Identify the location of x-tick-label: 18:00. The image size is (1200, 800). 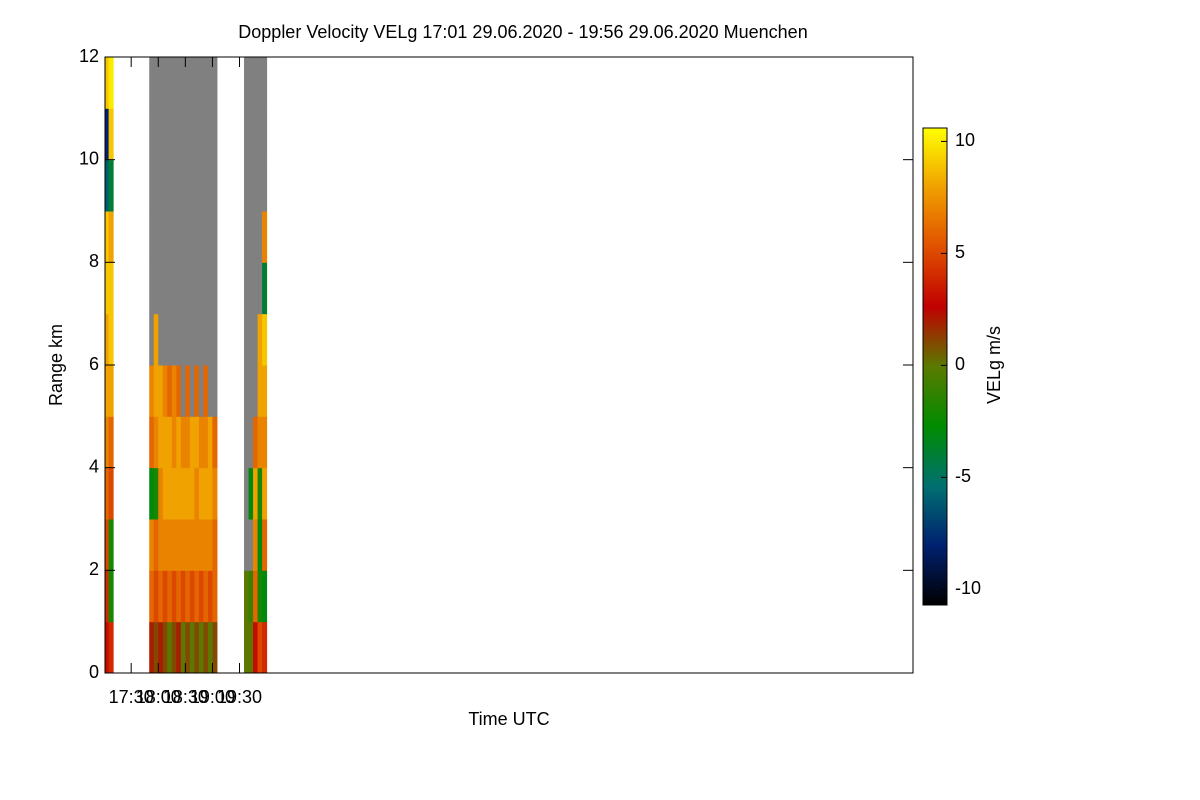
(158, 697).